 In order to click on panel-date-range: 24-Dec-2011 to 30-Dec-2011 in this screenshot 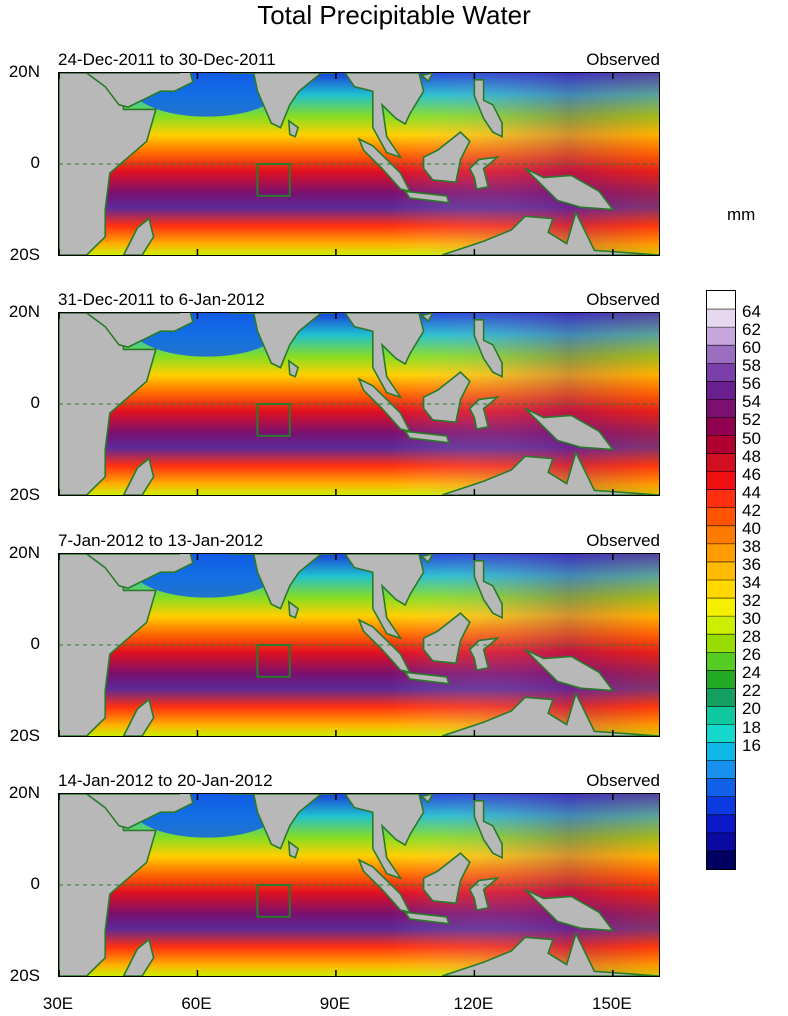, I will do `click(167, 59)`.